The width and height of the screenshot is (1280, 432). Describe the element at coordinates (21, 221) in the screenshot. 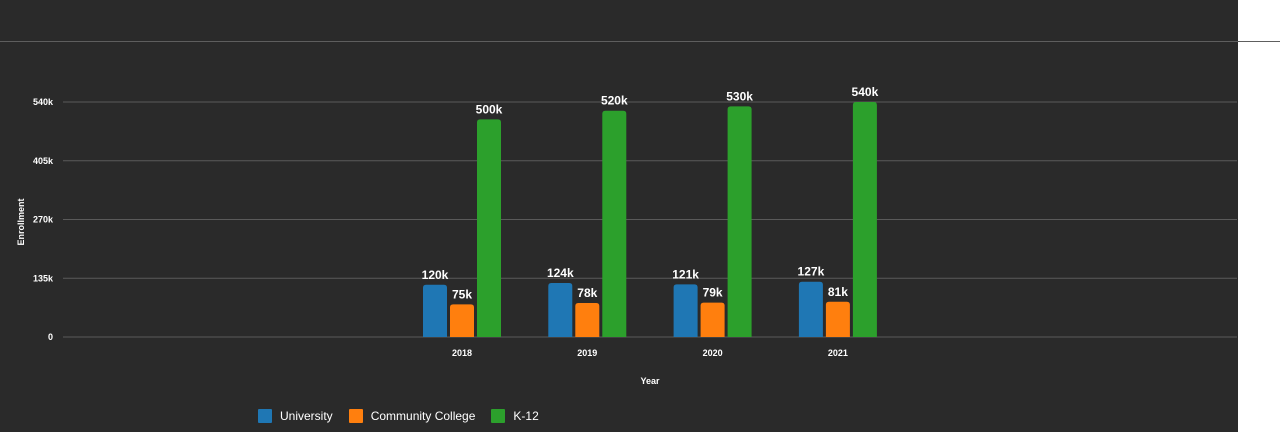

I see `y-axis-title: Enrollment` at that location.